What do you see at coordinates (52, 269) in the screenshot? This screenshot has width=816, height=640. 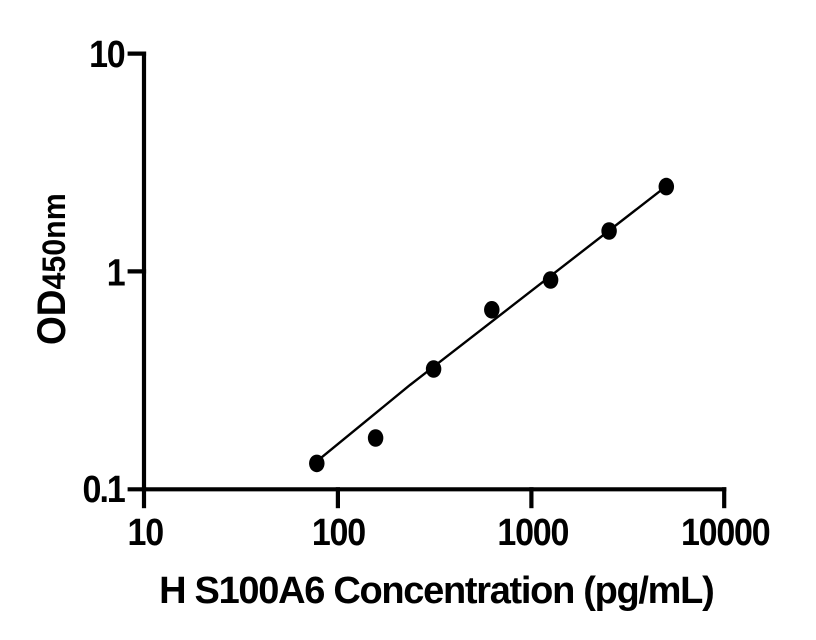 I see `svg-text: OD450nm` at bounding box center [52, 269].